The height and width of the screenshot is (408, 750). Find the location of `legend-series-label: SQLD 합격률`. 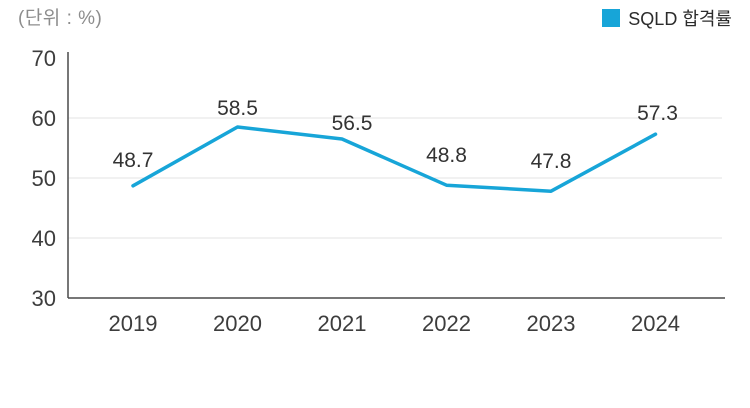

legend-series-label: SQLD 합격률 is located at coordinates (680, 19).